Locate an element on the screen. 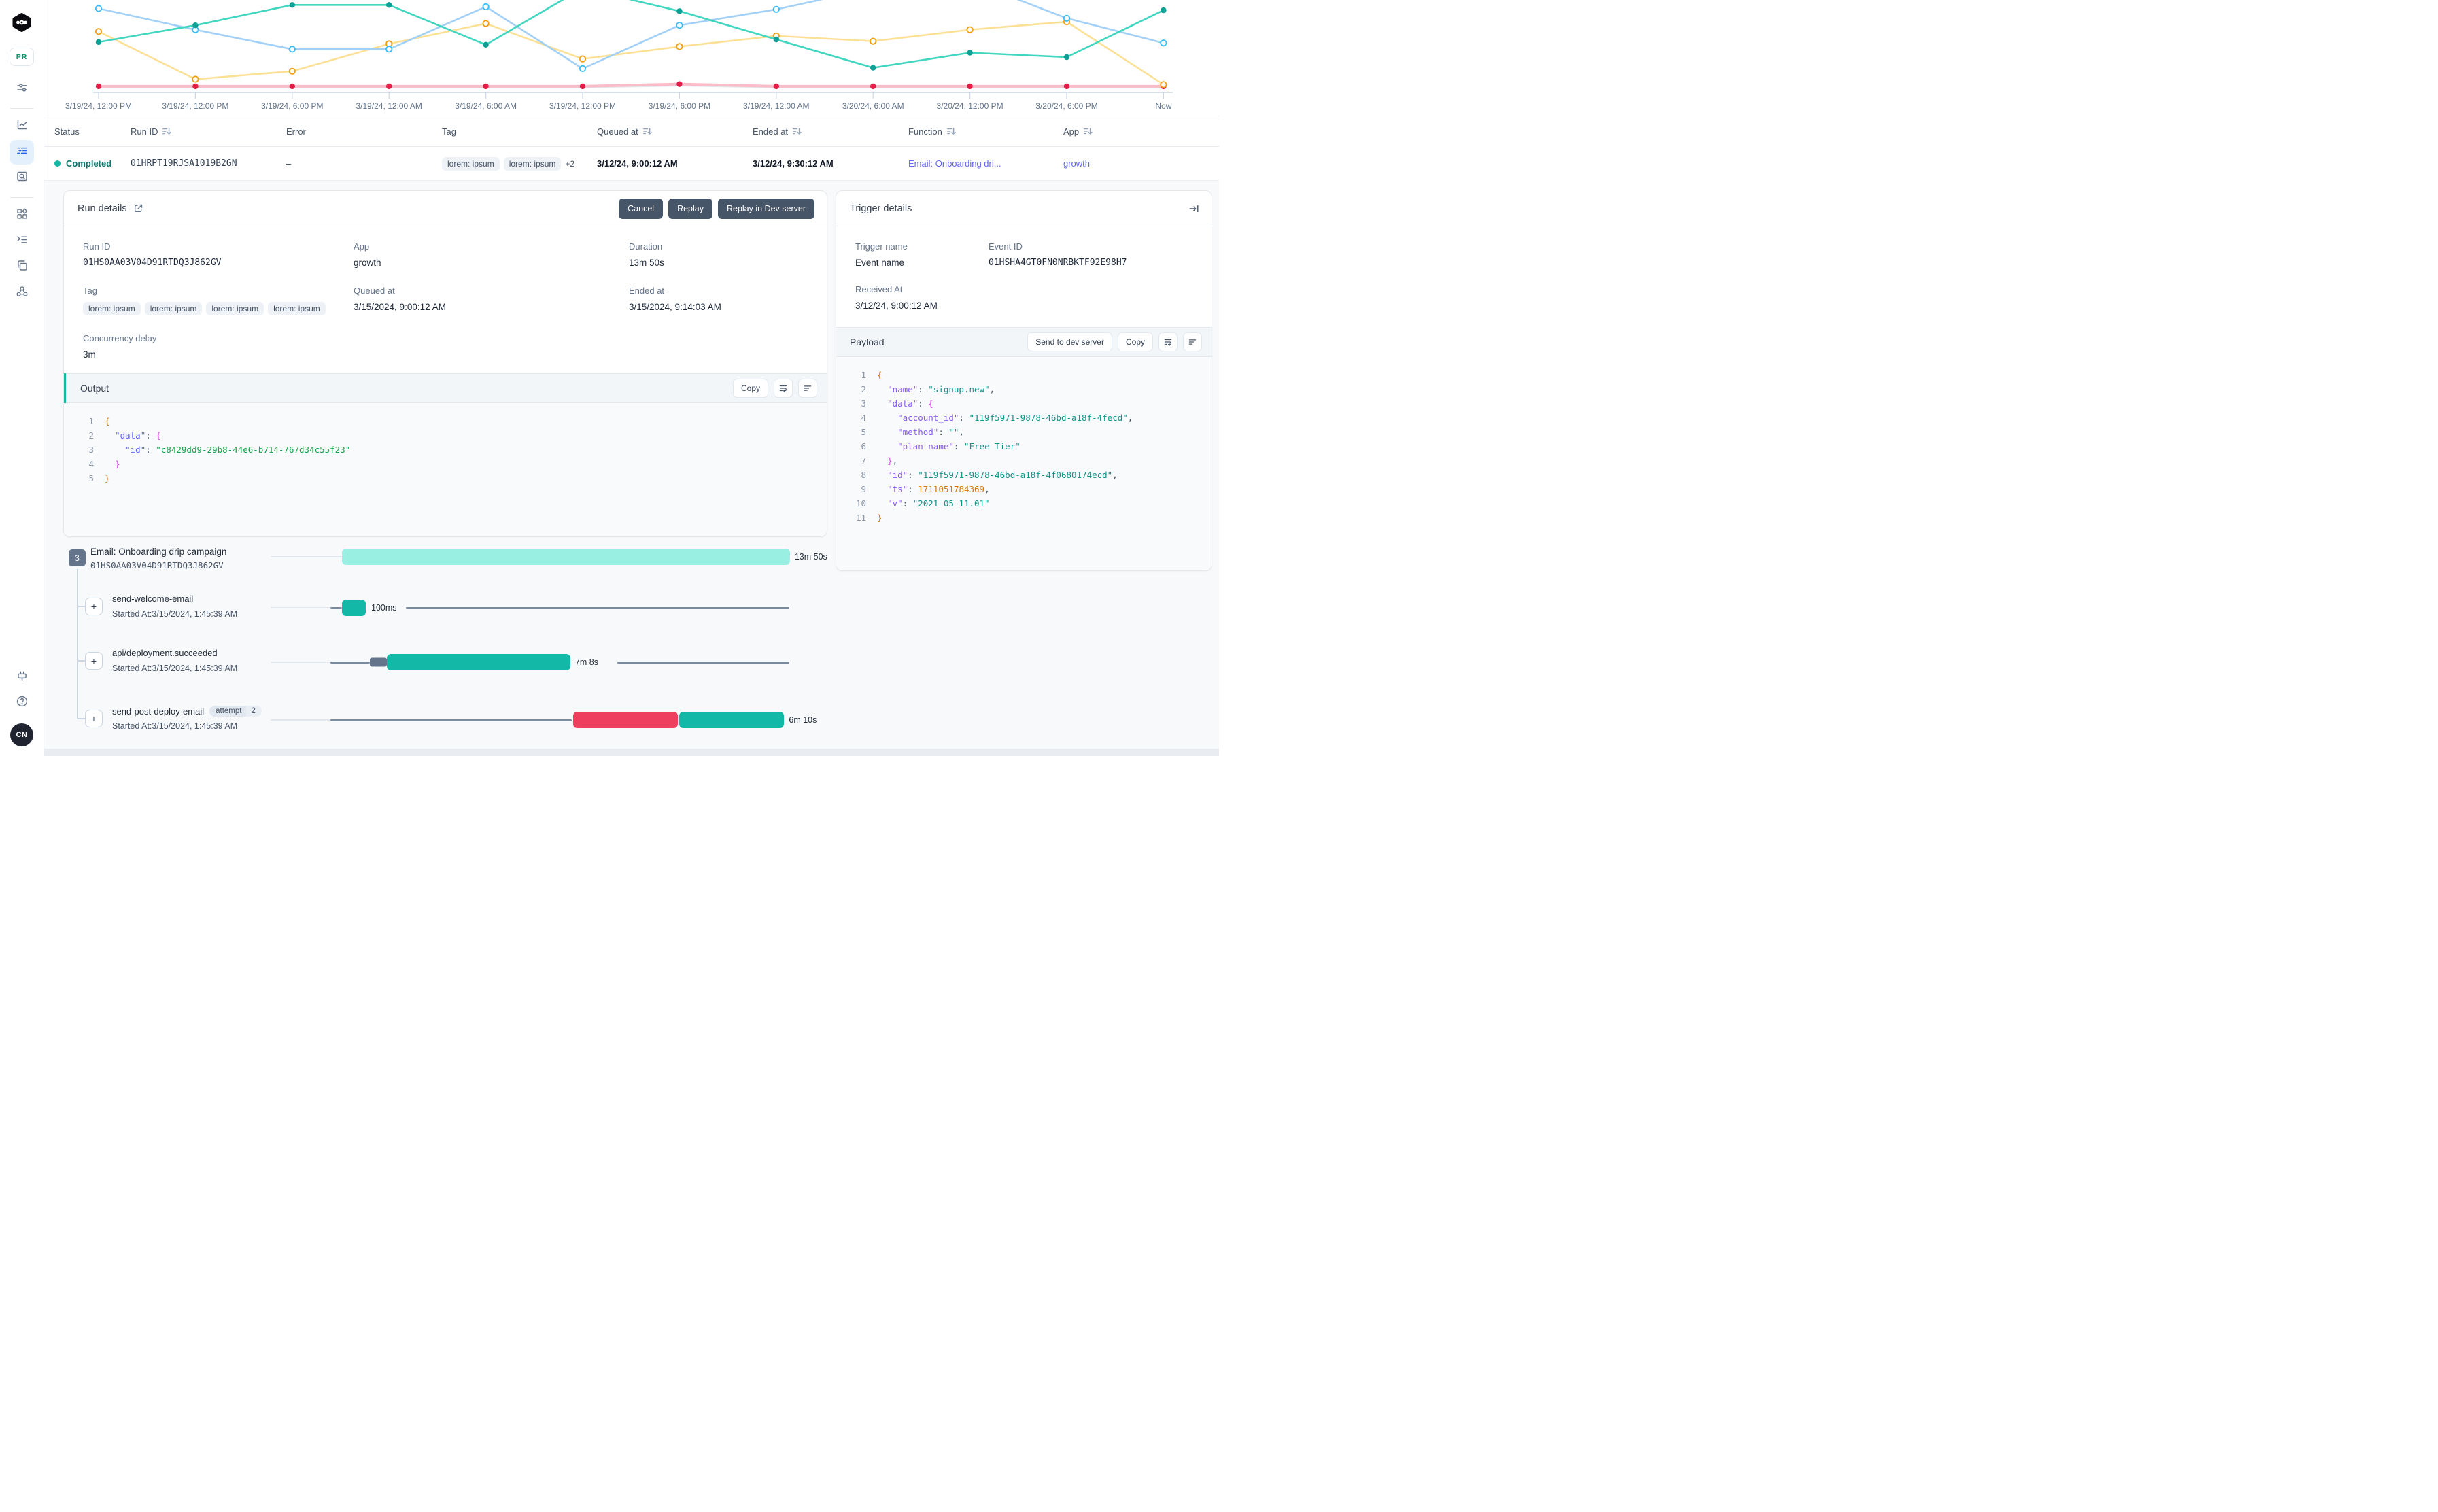 The height and width of the screenshot is (1512, 2438). sidebar-item-webhooks is located at coordinates (22, 293).